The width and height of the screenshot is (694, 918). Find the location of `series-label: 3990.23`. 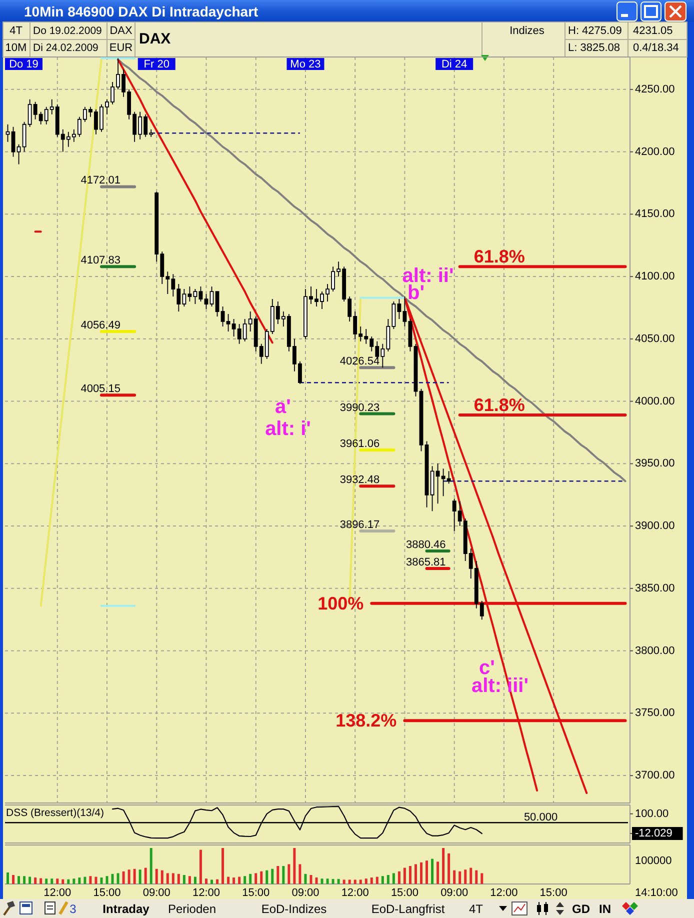

series-label: 3990.23 is located at coordinates (360, 408).